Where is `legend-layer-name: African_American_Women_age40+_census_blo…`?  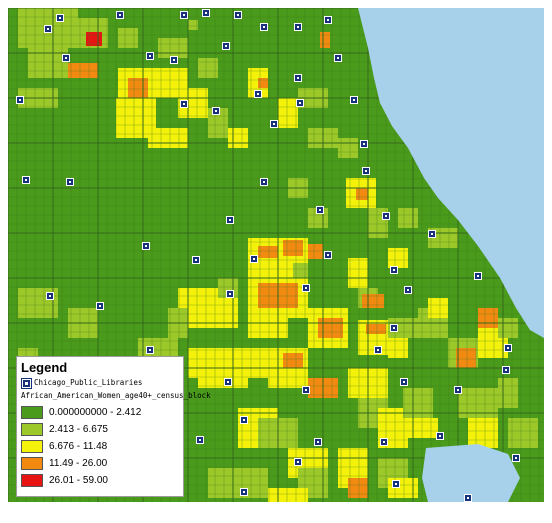 legend-layer-name: African_American_Women_age40+_census_blo… is located at coordinates (116, 395).